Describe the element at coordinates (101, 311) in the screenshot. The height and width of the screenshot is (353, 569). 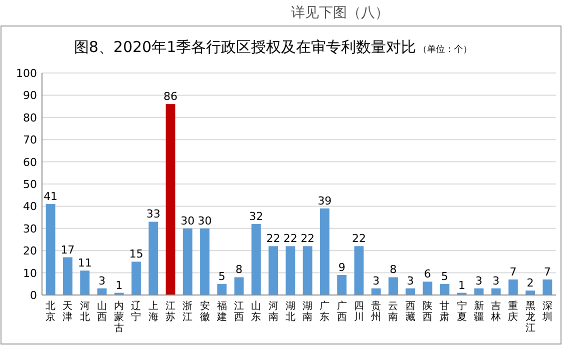
I see `x-tick-label: 山西` at that location.